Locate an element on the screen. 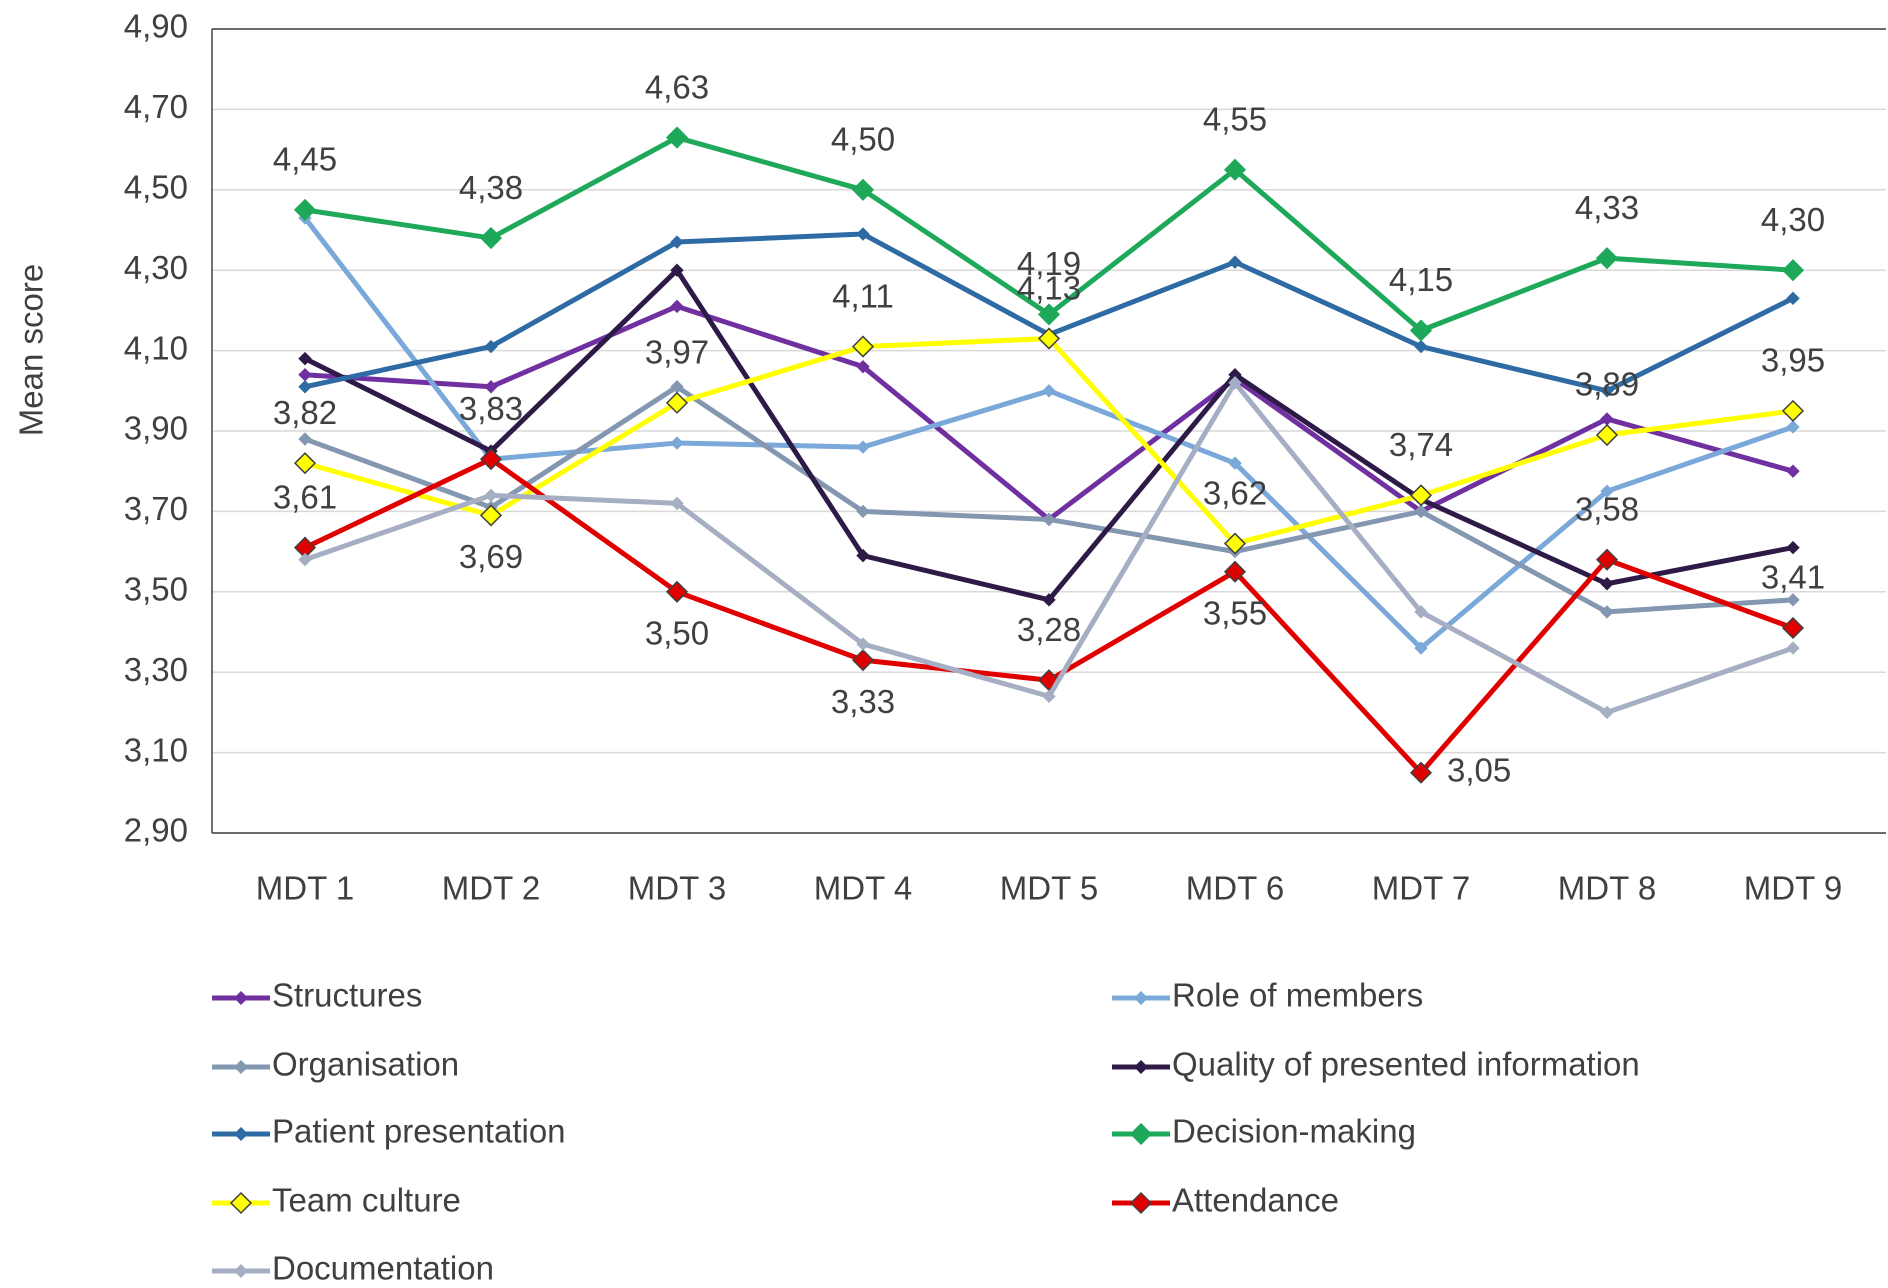 The height and width of the screenshot is (1288, 1888). data-label: 4,19 is located at coordinates (1049, 263).